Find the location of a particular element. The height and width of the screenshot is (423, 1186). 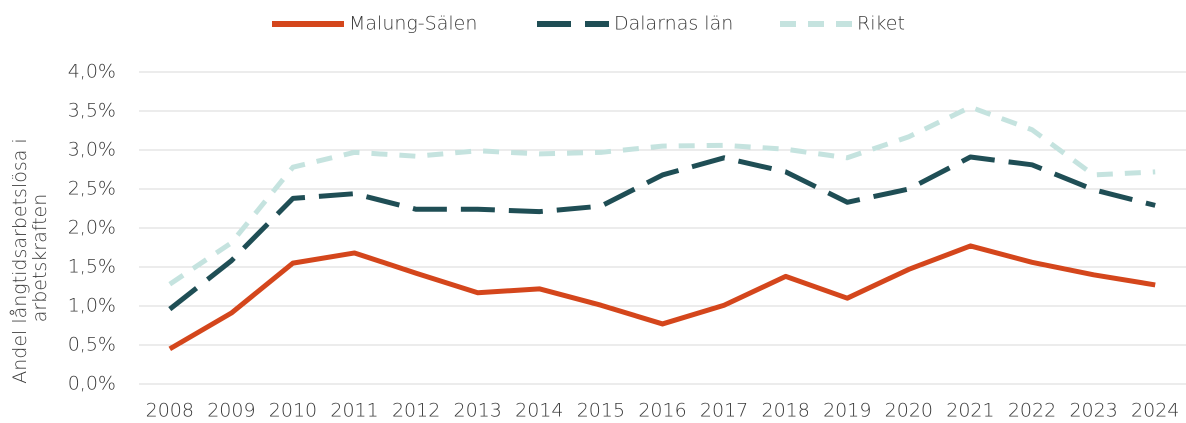

x-tick-label: 2019 is located at coordinates (847, 411).